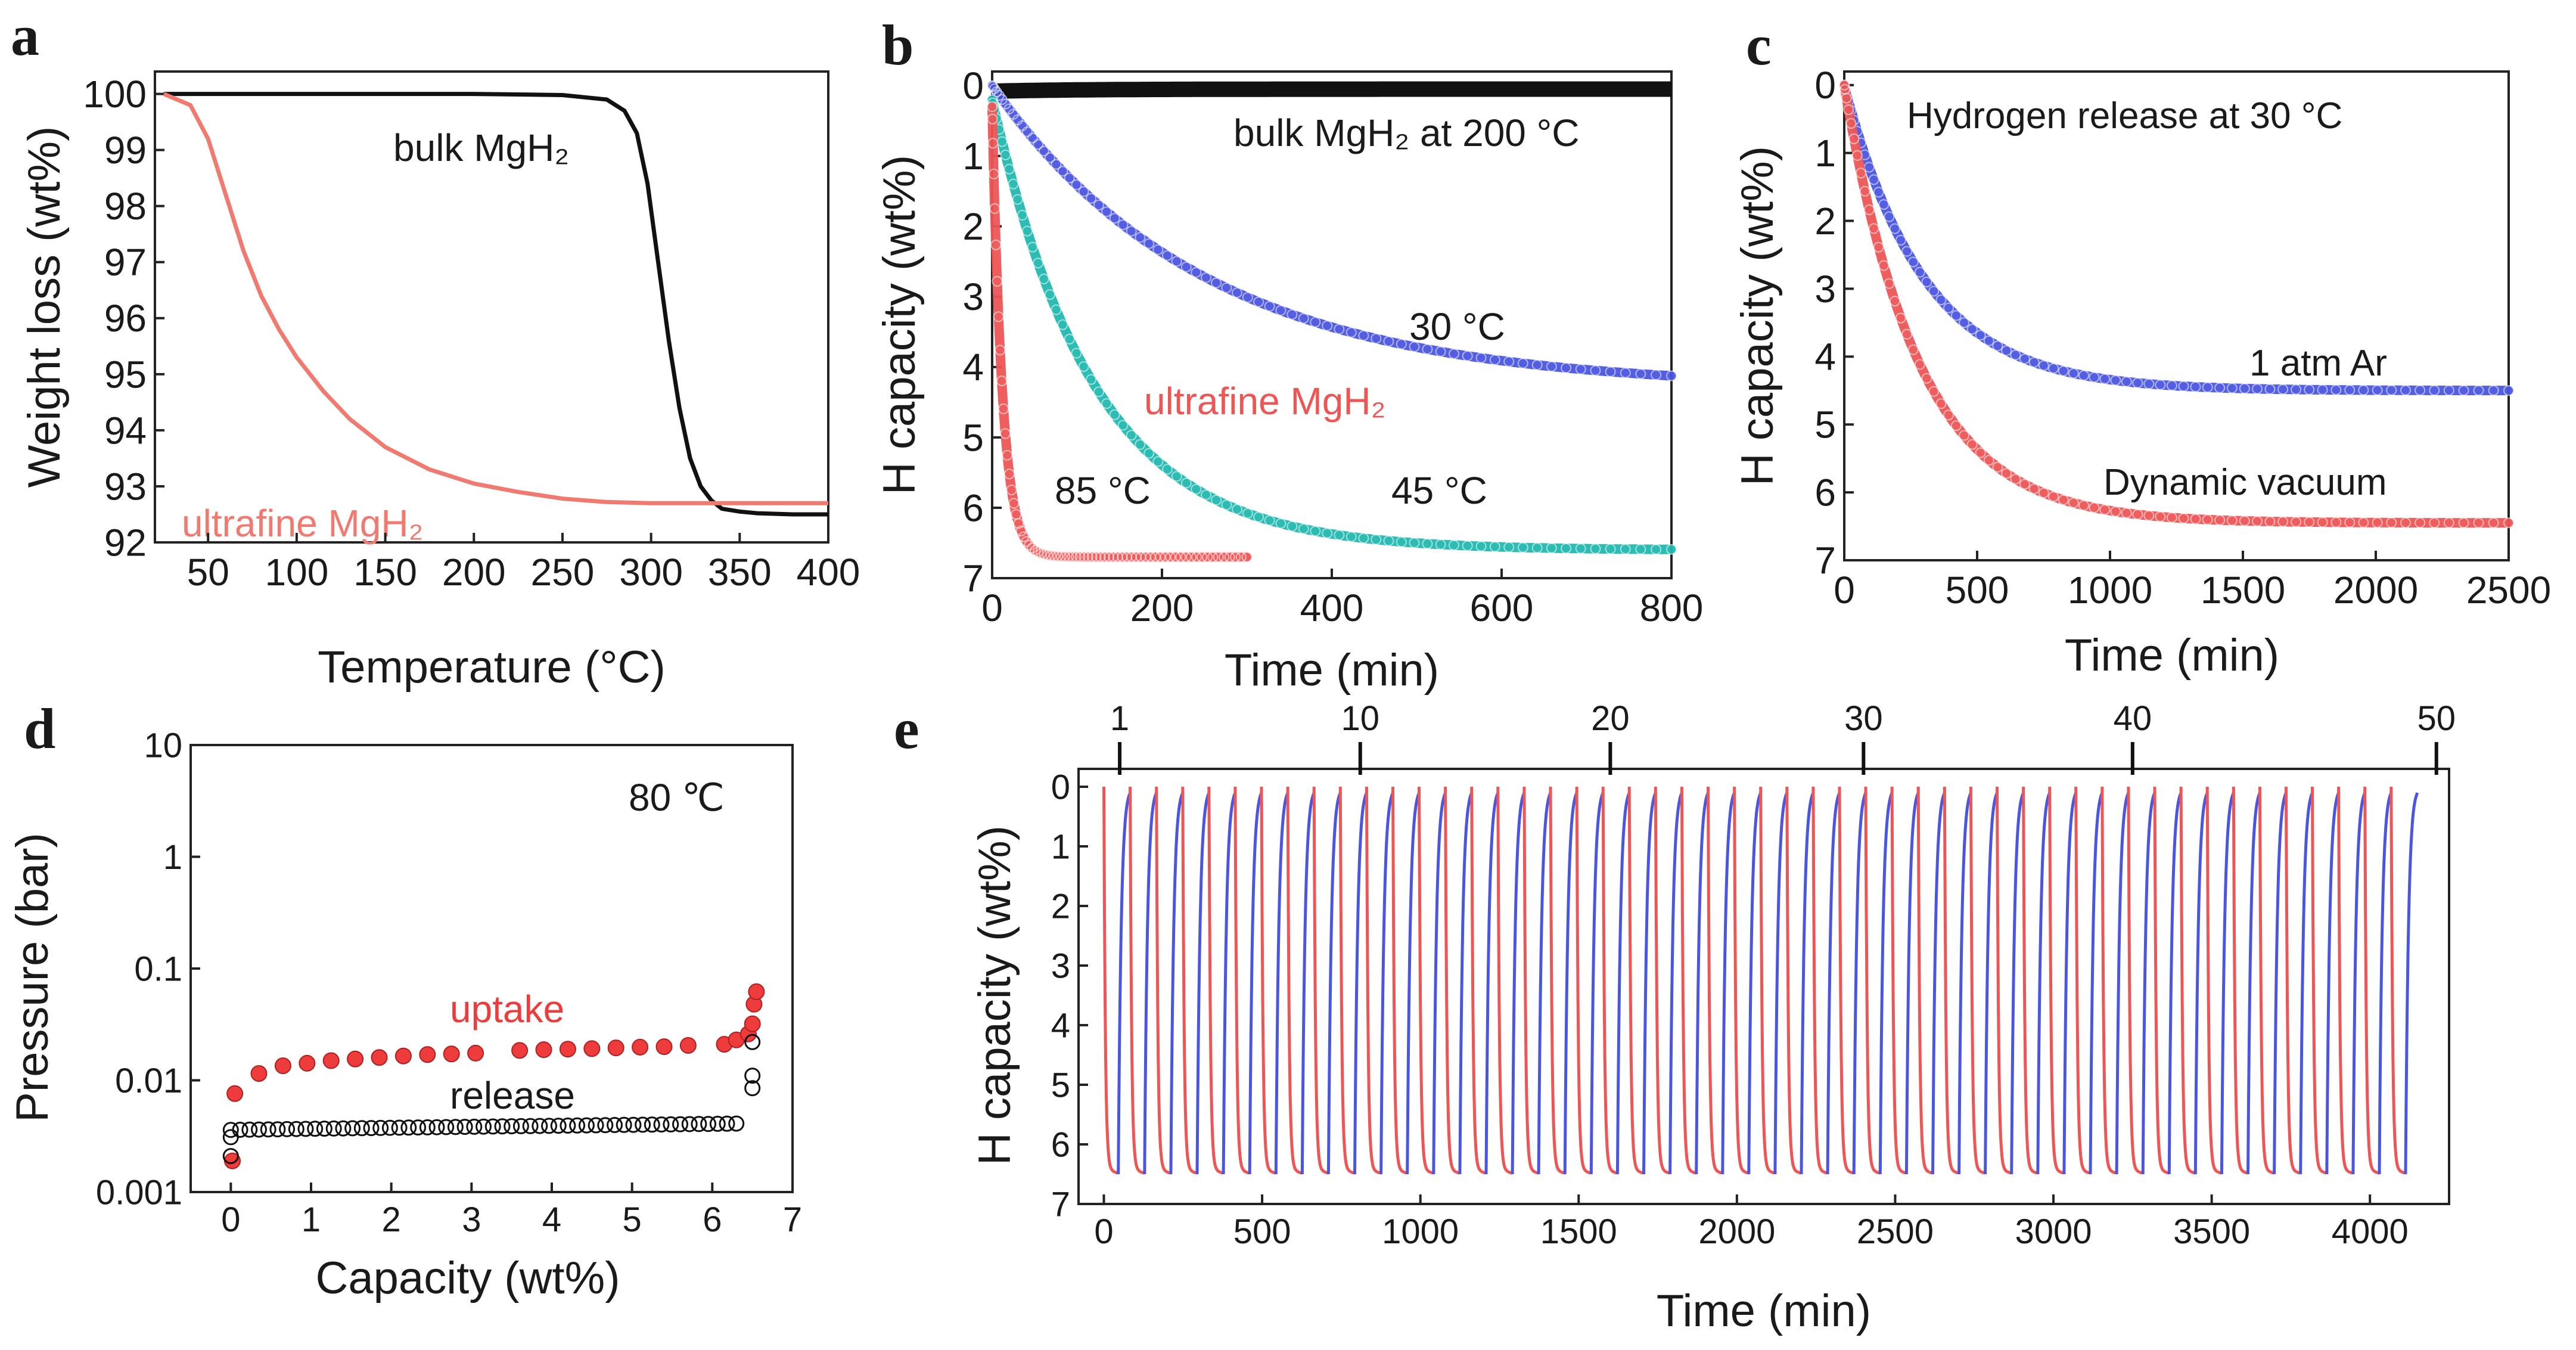 The image size is (2576, 1350). I want to click on panel-a-ytick-label: 97, so click(125, 263).